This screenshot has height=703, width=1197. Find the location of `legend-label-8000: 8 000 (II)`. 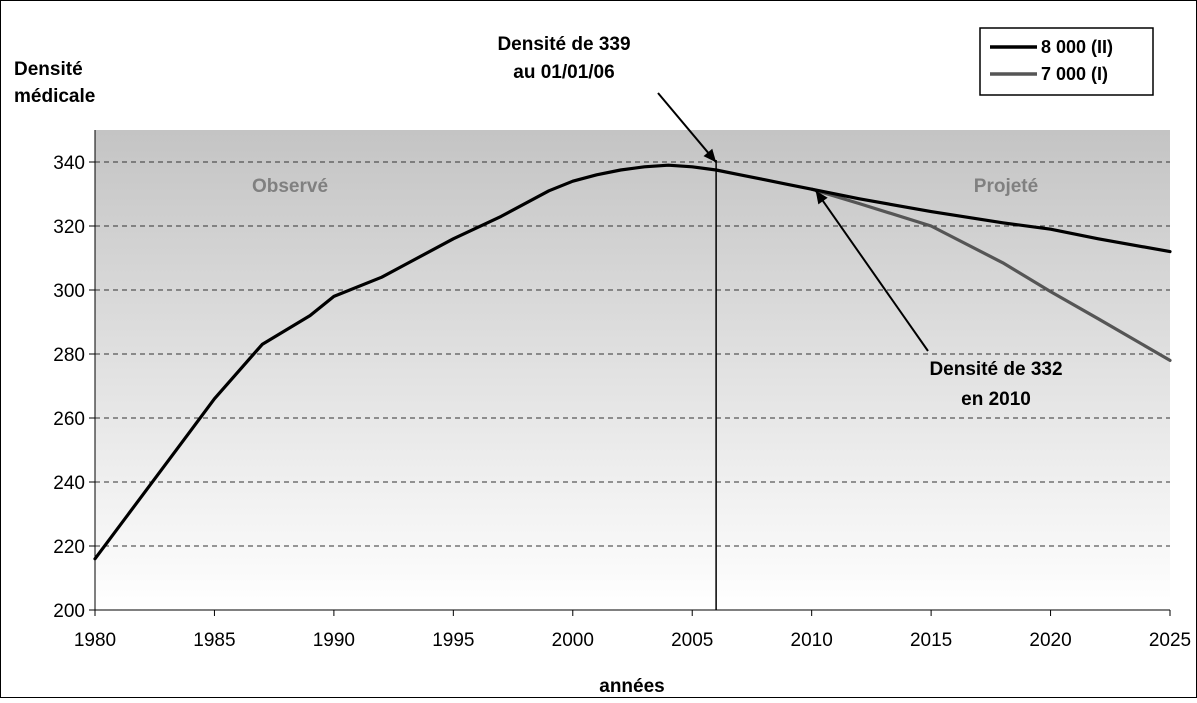

legend-label-8000: 8 000 (II) is located at coordinates (1077, 47).